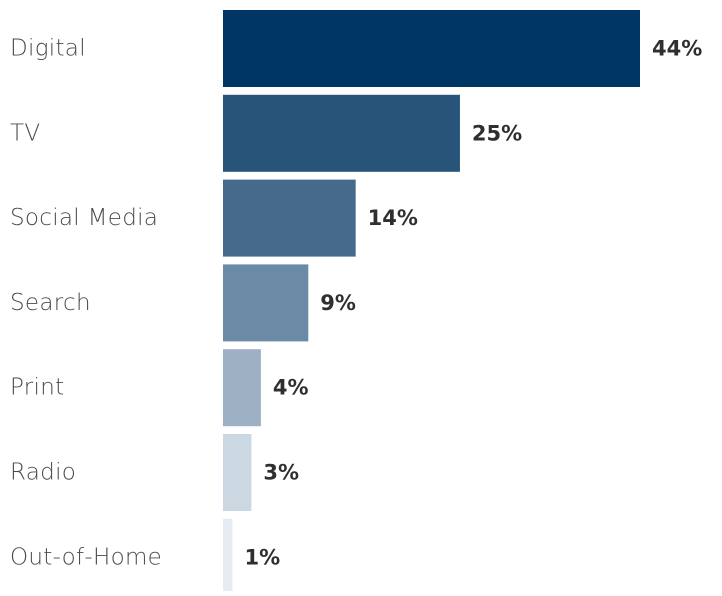 Image resolution: width=722 pixels, height=596 pixels. I want to click on category-label-digital: Digital, so click(48, 49).